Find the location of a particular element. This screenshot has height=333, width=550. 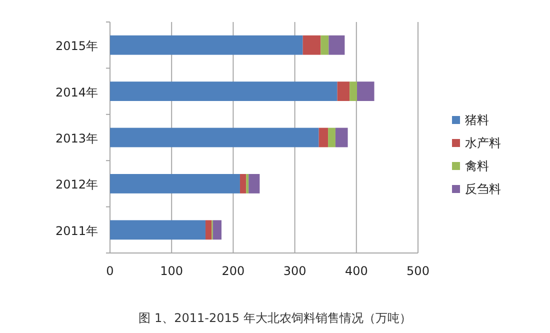

y-tick-label: 2013年 is located at coordinates (76, 139).